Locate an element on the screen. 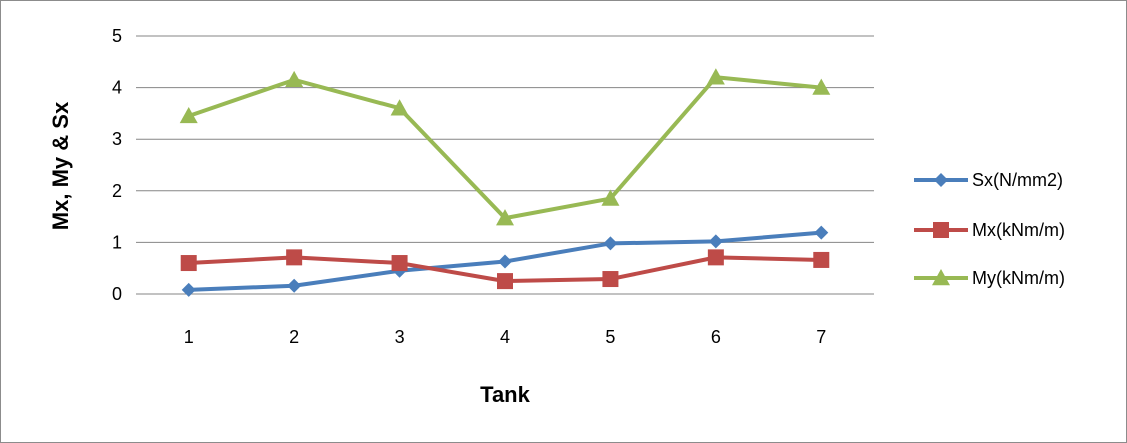  x-tick-label: 7 is located at coordinates (821, 337).